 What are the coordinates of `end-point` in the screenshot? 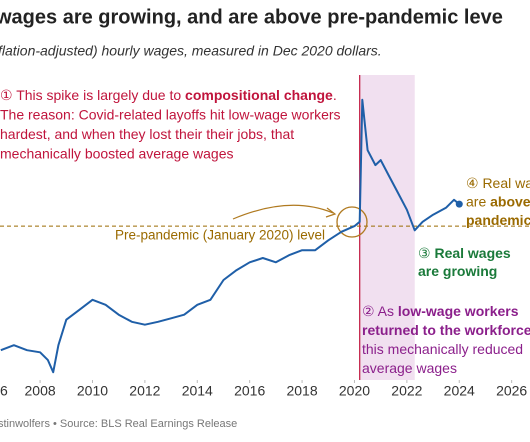 It's located at (459, 204).